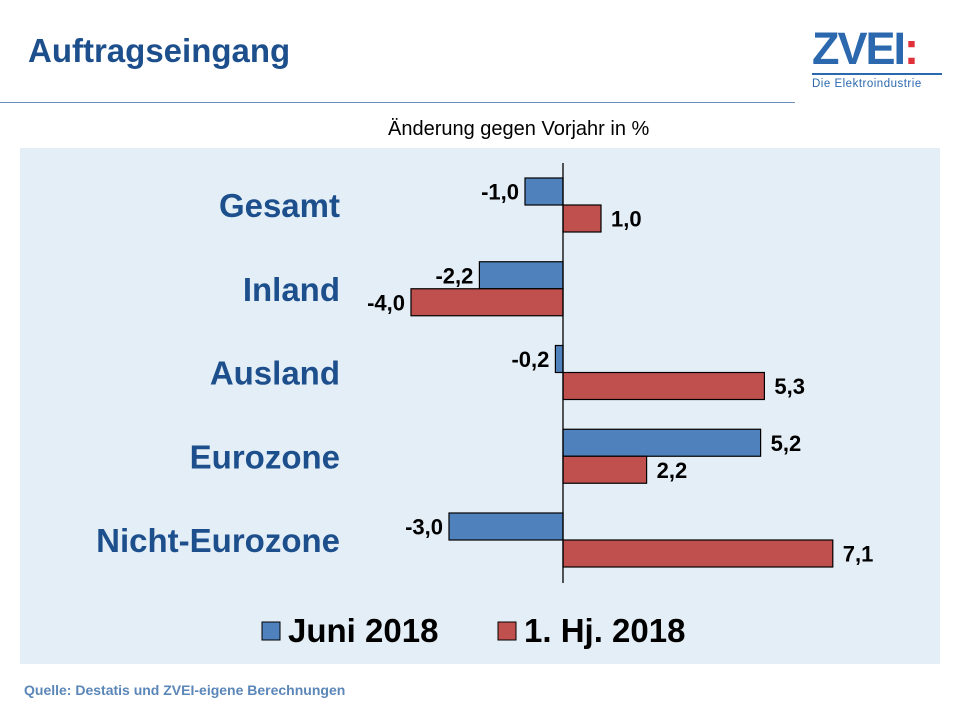 Image resolution: width=960 pixels, height=720 pixels. Describe the element at coordinates (424, 527) in the screenshot. I see `data-label: -3,0` at that location.